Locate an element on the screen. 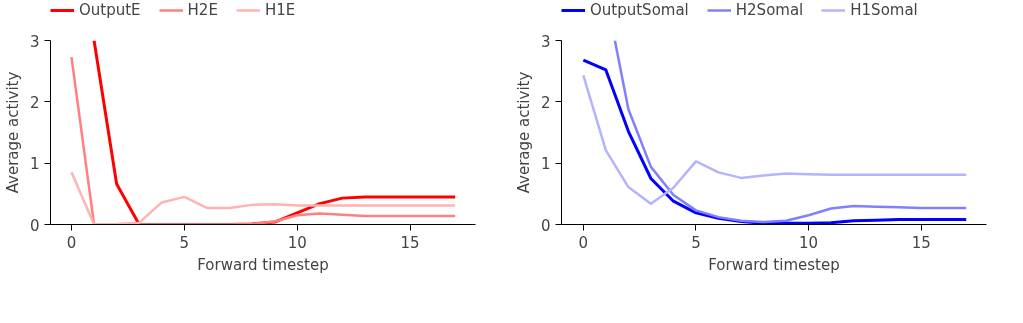  legend-label: H2Somal is located at coordinates (769, 10).